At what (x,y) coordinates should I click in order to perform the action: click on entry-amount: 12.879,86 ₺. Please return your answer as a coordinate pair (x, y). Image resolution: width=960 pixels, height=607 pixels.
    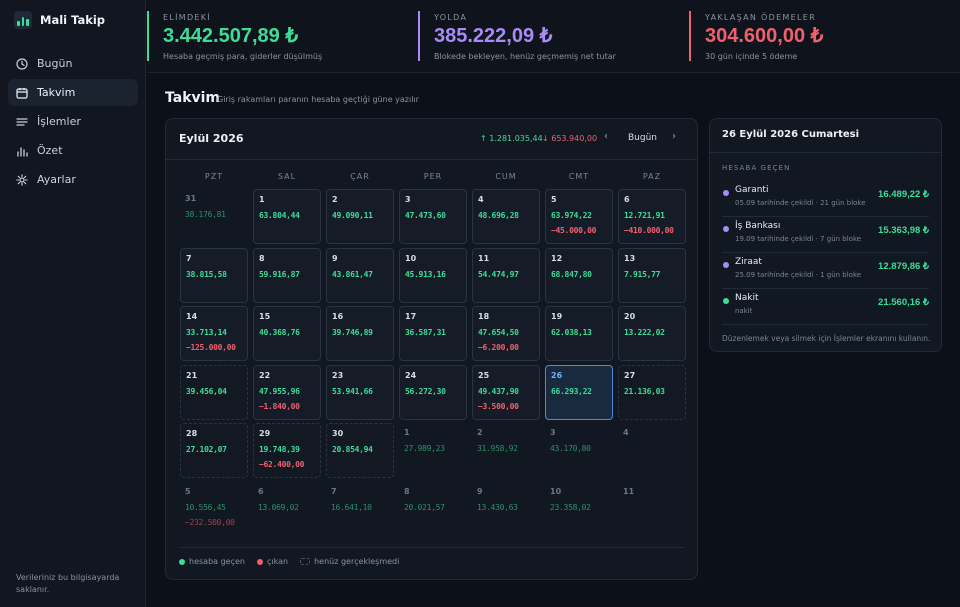
    Looking at the image, I should click on (903, 266).